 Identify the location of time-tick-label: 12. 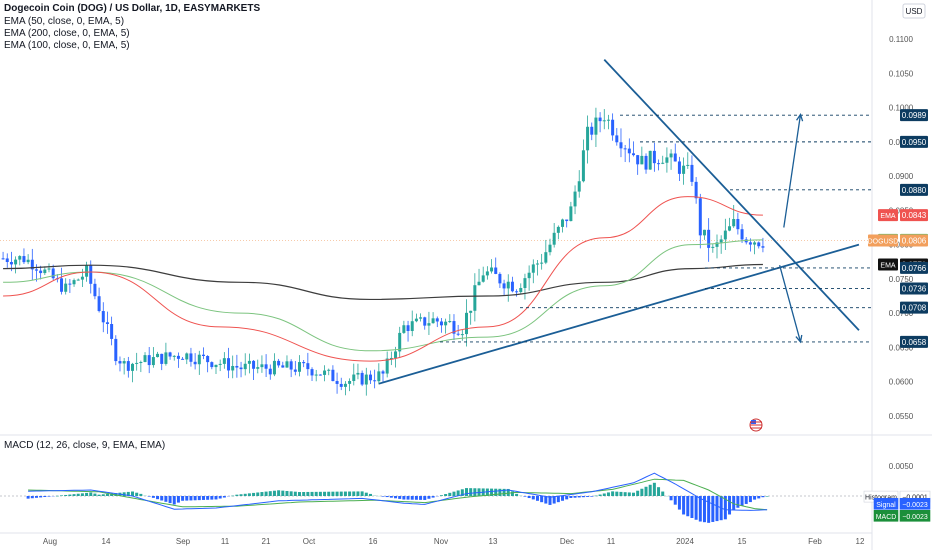
(860, 541).